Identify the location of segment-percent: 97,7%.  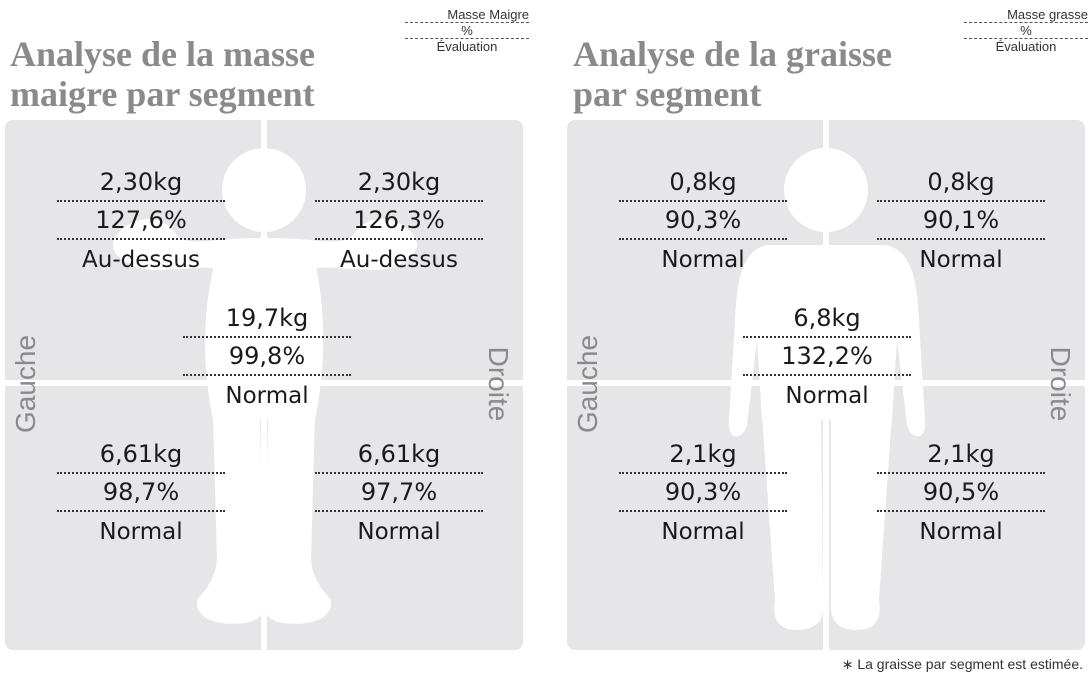
(399, 493).